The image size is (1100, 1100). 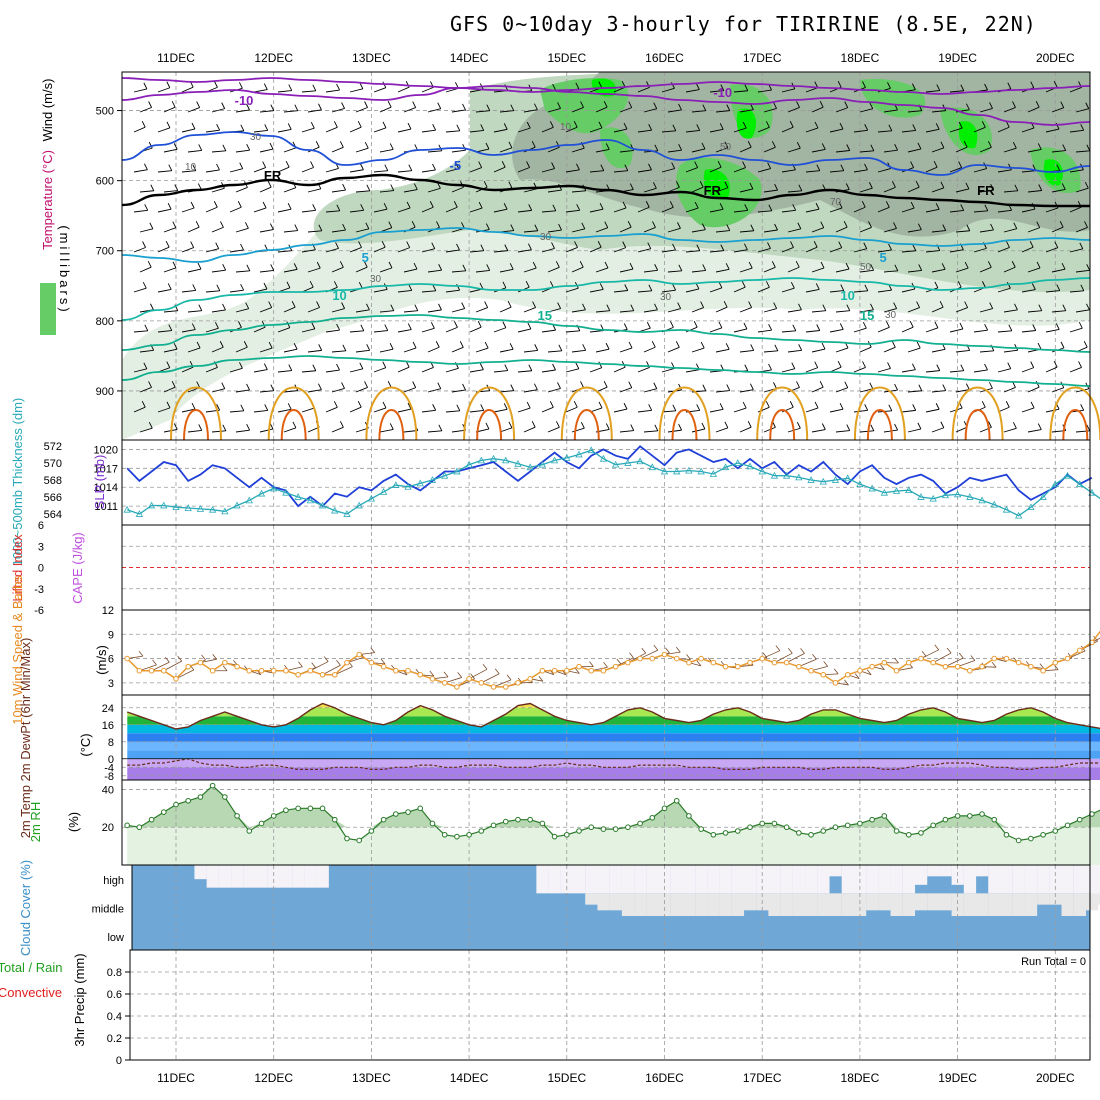 What do you see at coordinates (108, 726) in the screenshot?
I see `temp2m-ytick-label: 16` at bounding box center [108, 726].